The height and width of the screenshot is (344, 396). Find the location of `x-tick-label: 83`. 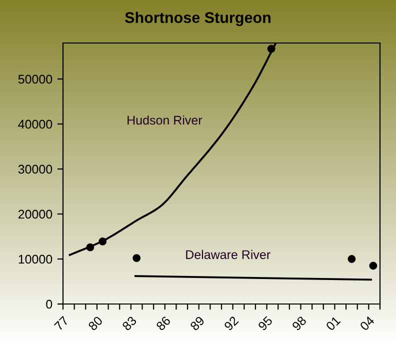

x-tick-label: 83 is located at coordinates (130, 324).